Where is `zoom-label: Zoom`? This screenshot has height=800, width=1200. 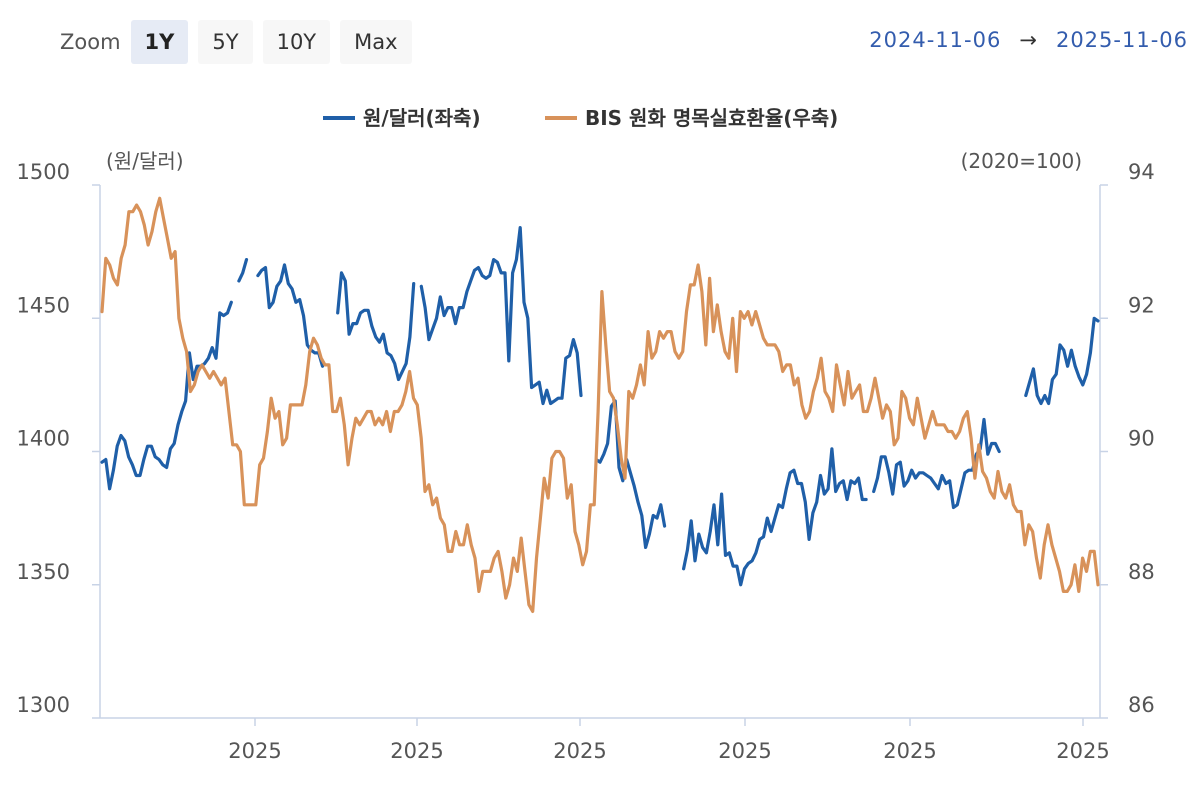 zoom-label: Zoom is located at coordinates (90, 42).